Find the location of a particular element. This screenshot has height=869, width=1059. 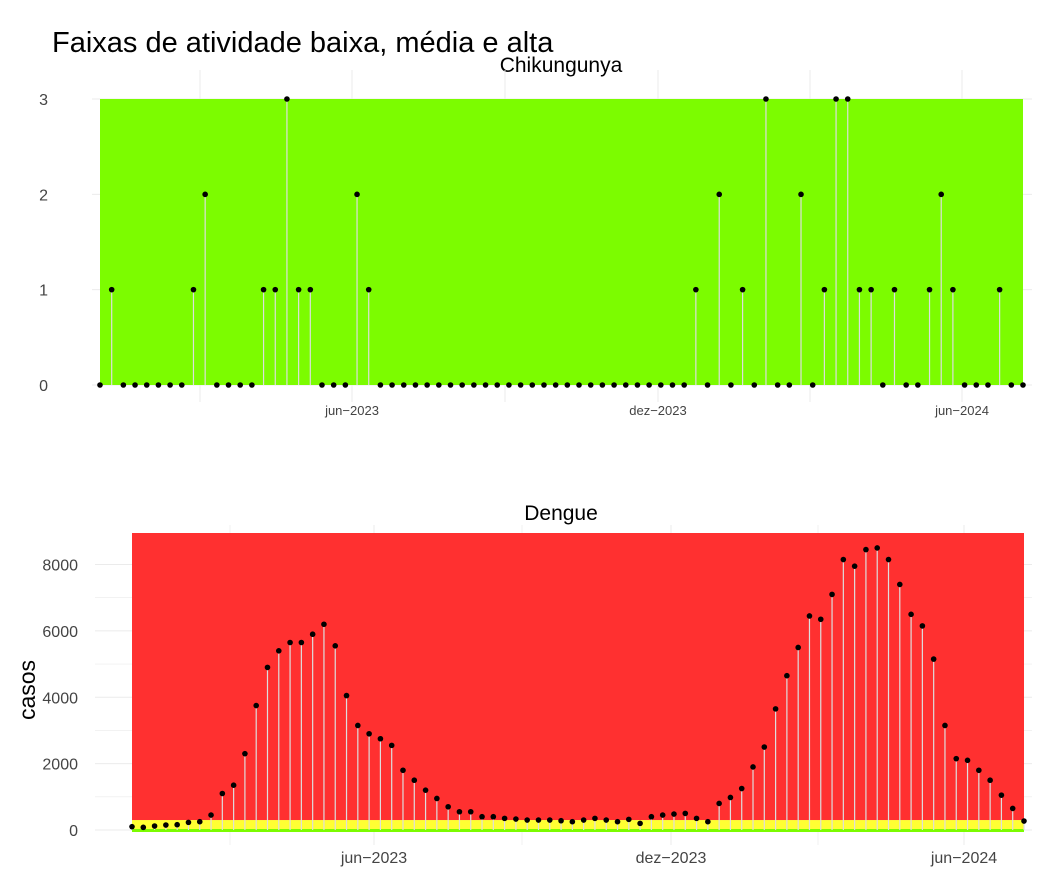

chikungunya-x-tick-label: jun−2024 is located at coordinates (961, 410).